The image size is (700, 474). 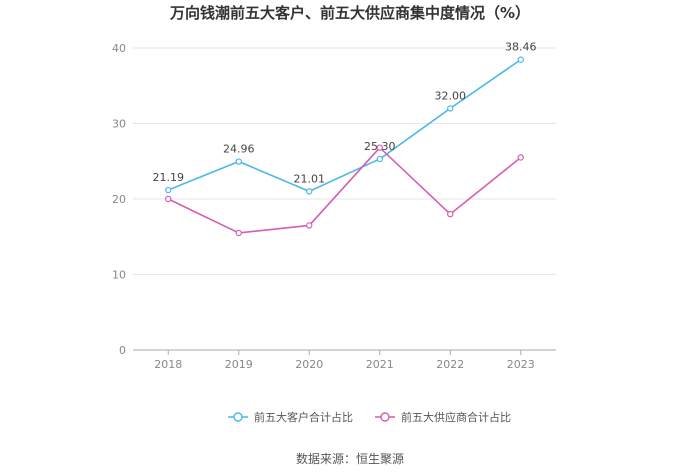 I want to click on y-axis: 0 10 20 30 40, so click(x=119, y=199).